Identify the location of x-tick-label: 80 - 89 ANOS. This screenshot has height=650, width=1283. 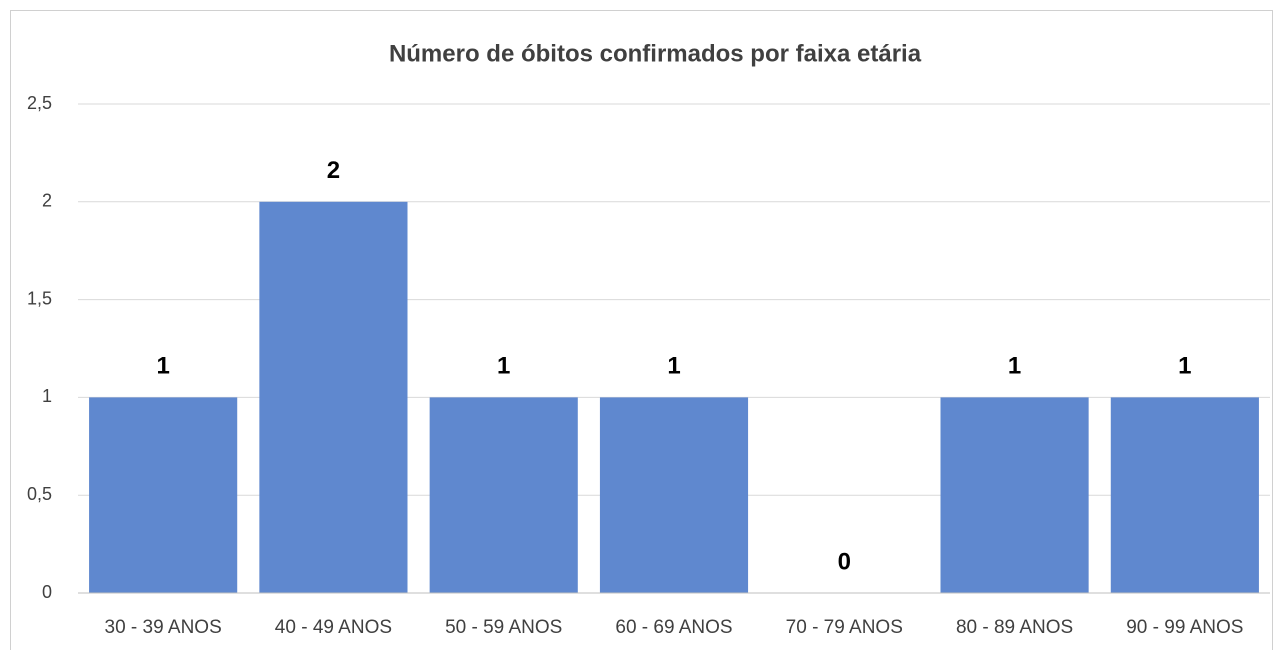
(1014, 627).